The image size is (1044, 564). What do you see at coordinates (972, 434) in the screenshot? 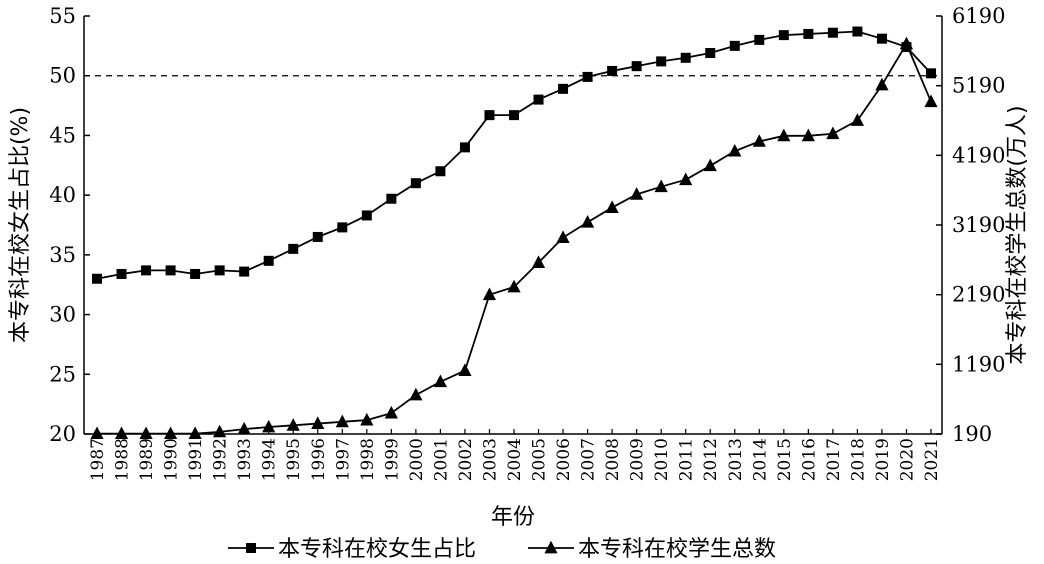
I see `right-y-tick-label: 190` at bounding box center [972, 434].